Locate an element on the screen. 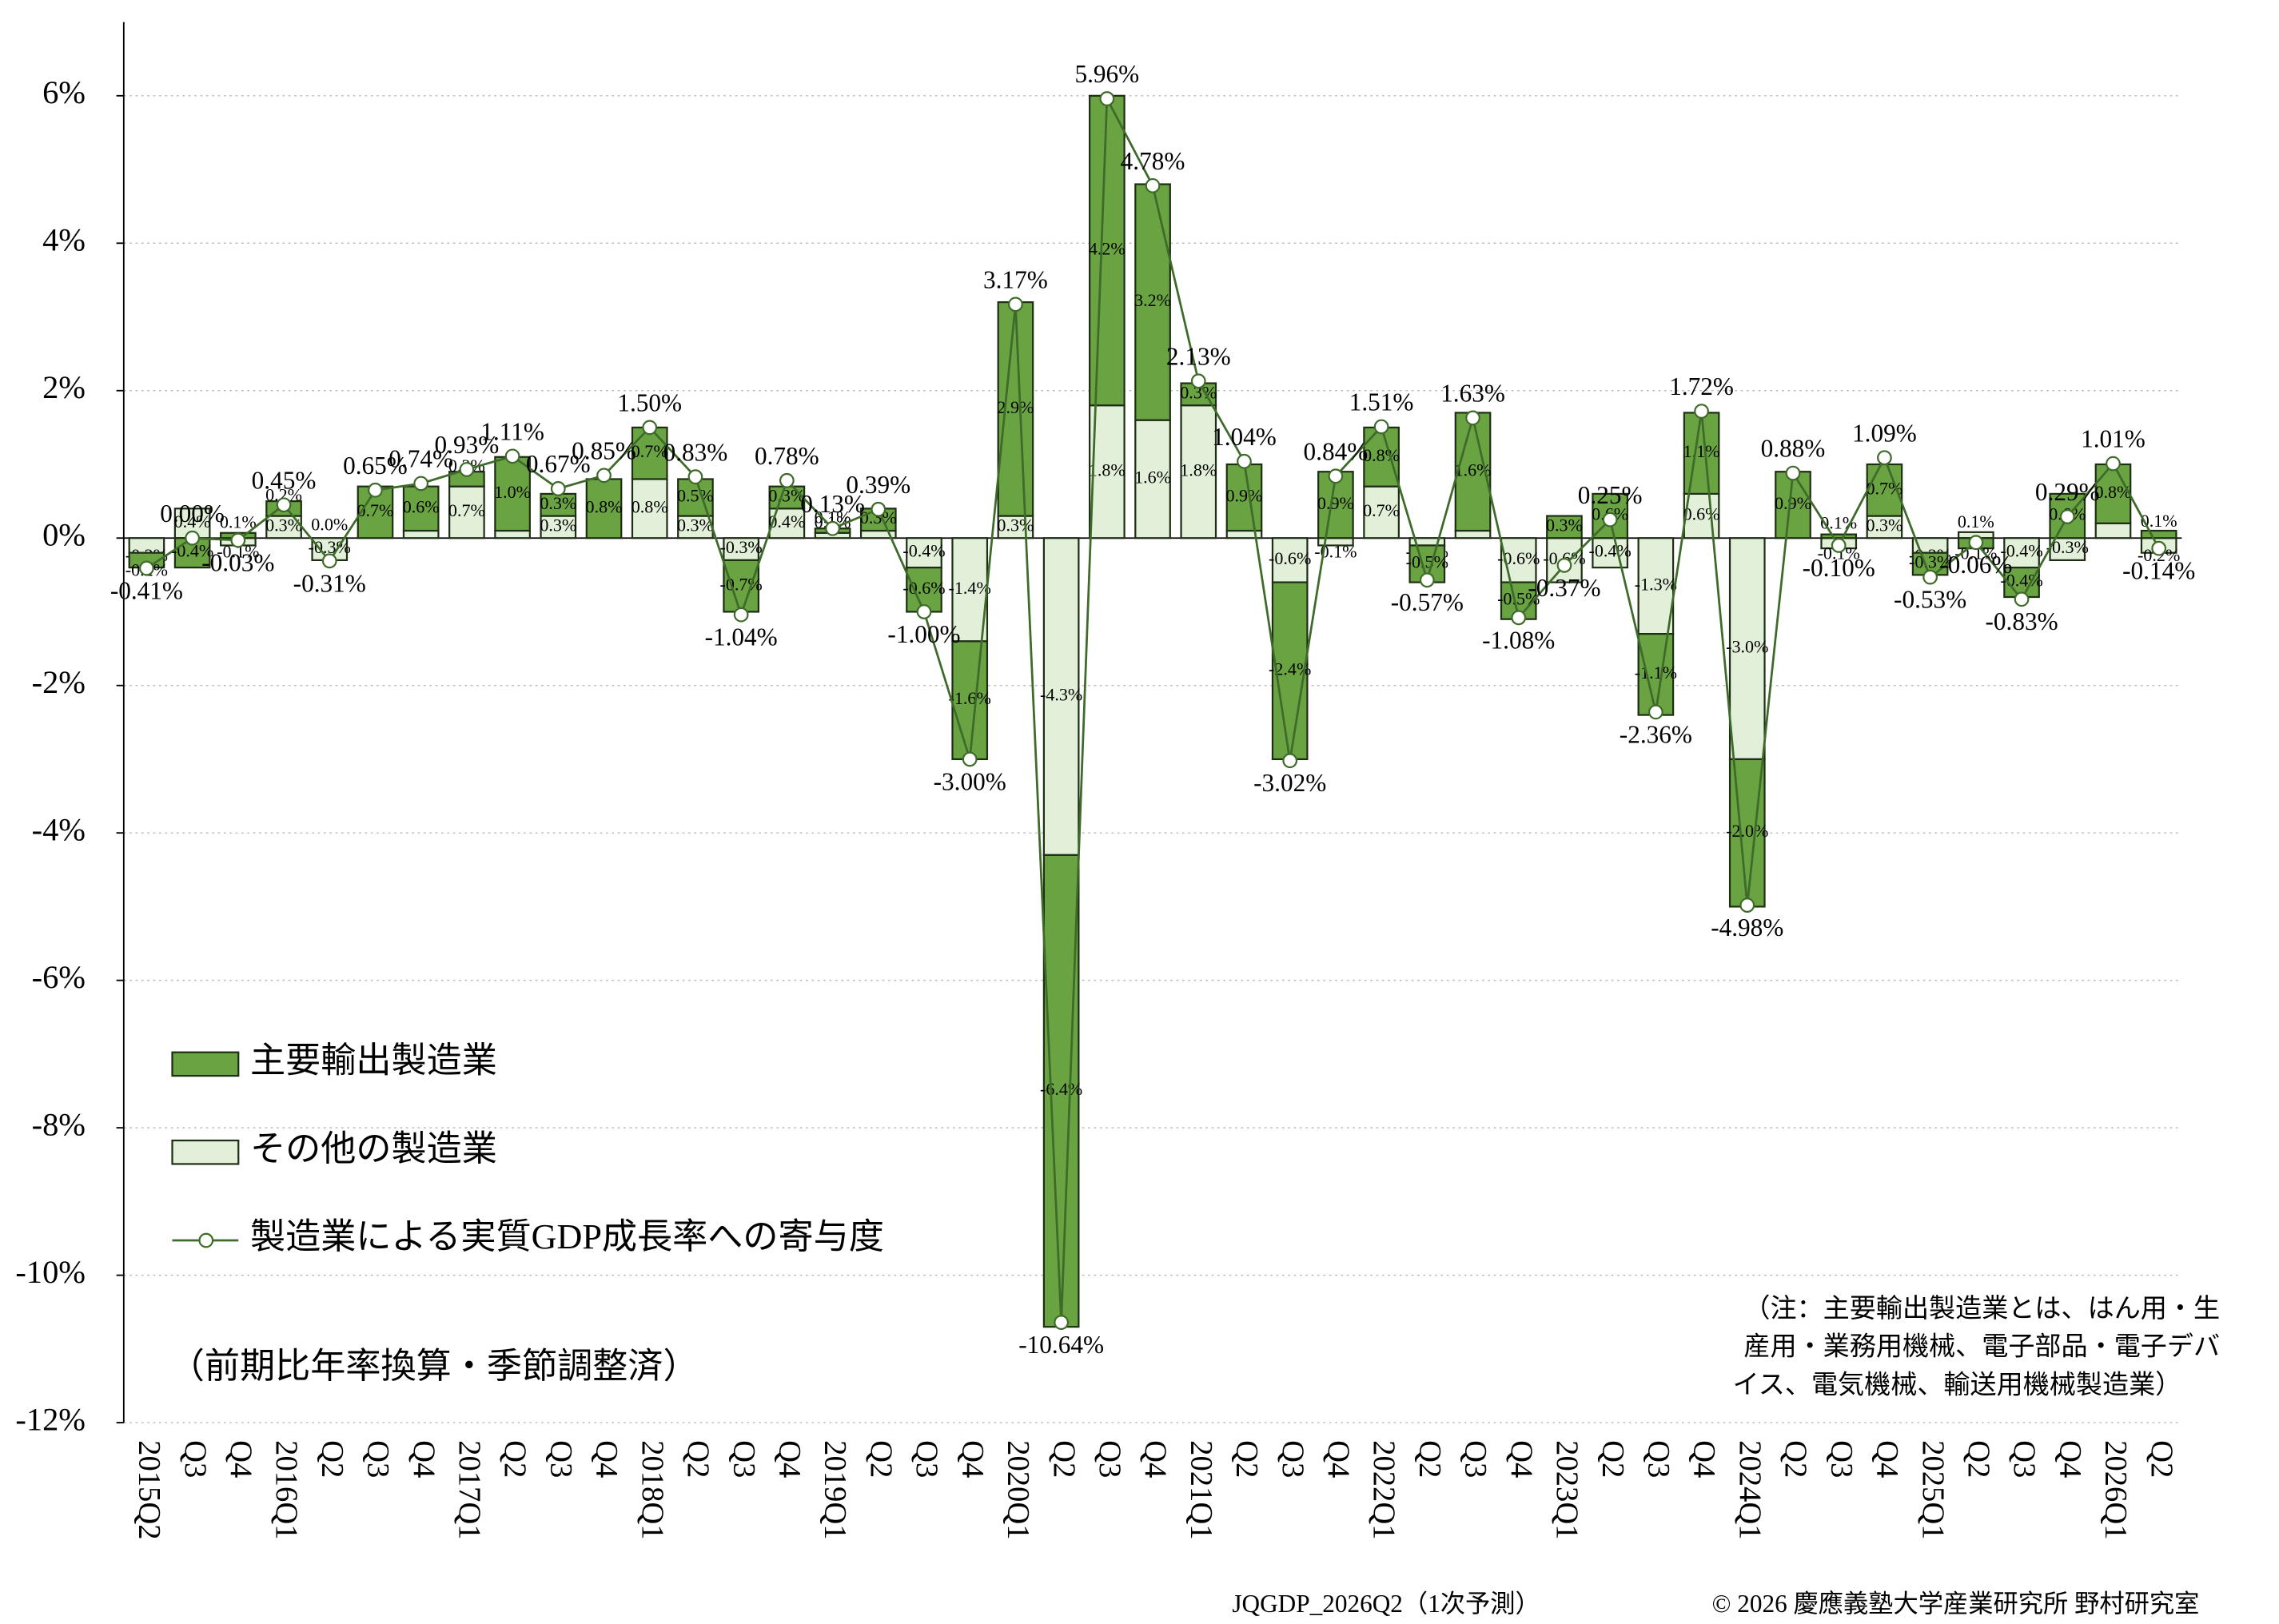 This screenshot has width=2279, height=1624. x-tick-label: 2022Q1 is located at coordinates (1384, 1490).